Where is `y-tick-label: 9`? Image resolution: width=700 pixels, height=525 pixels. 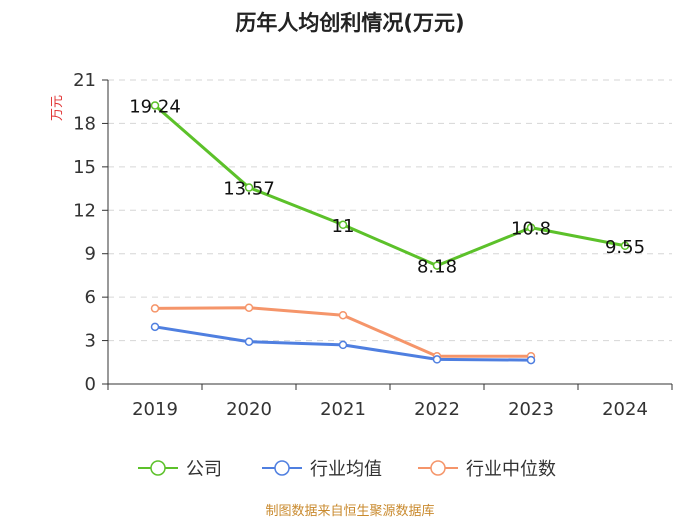 y-tick-label: 9 is located at coordinates (90, 254).